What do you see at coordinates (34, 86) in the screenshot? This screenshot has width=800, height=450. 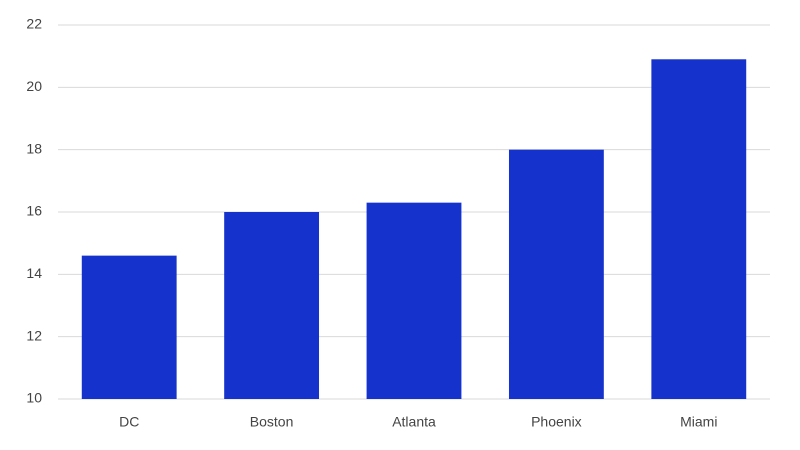 I see `y-tick-label: 20` at bounding box center [34, 86].